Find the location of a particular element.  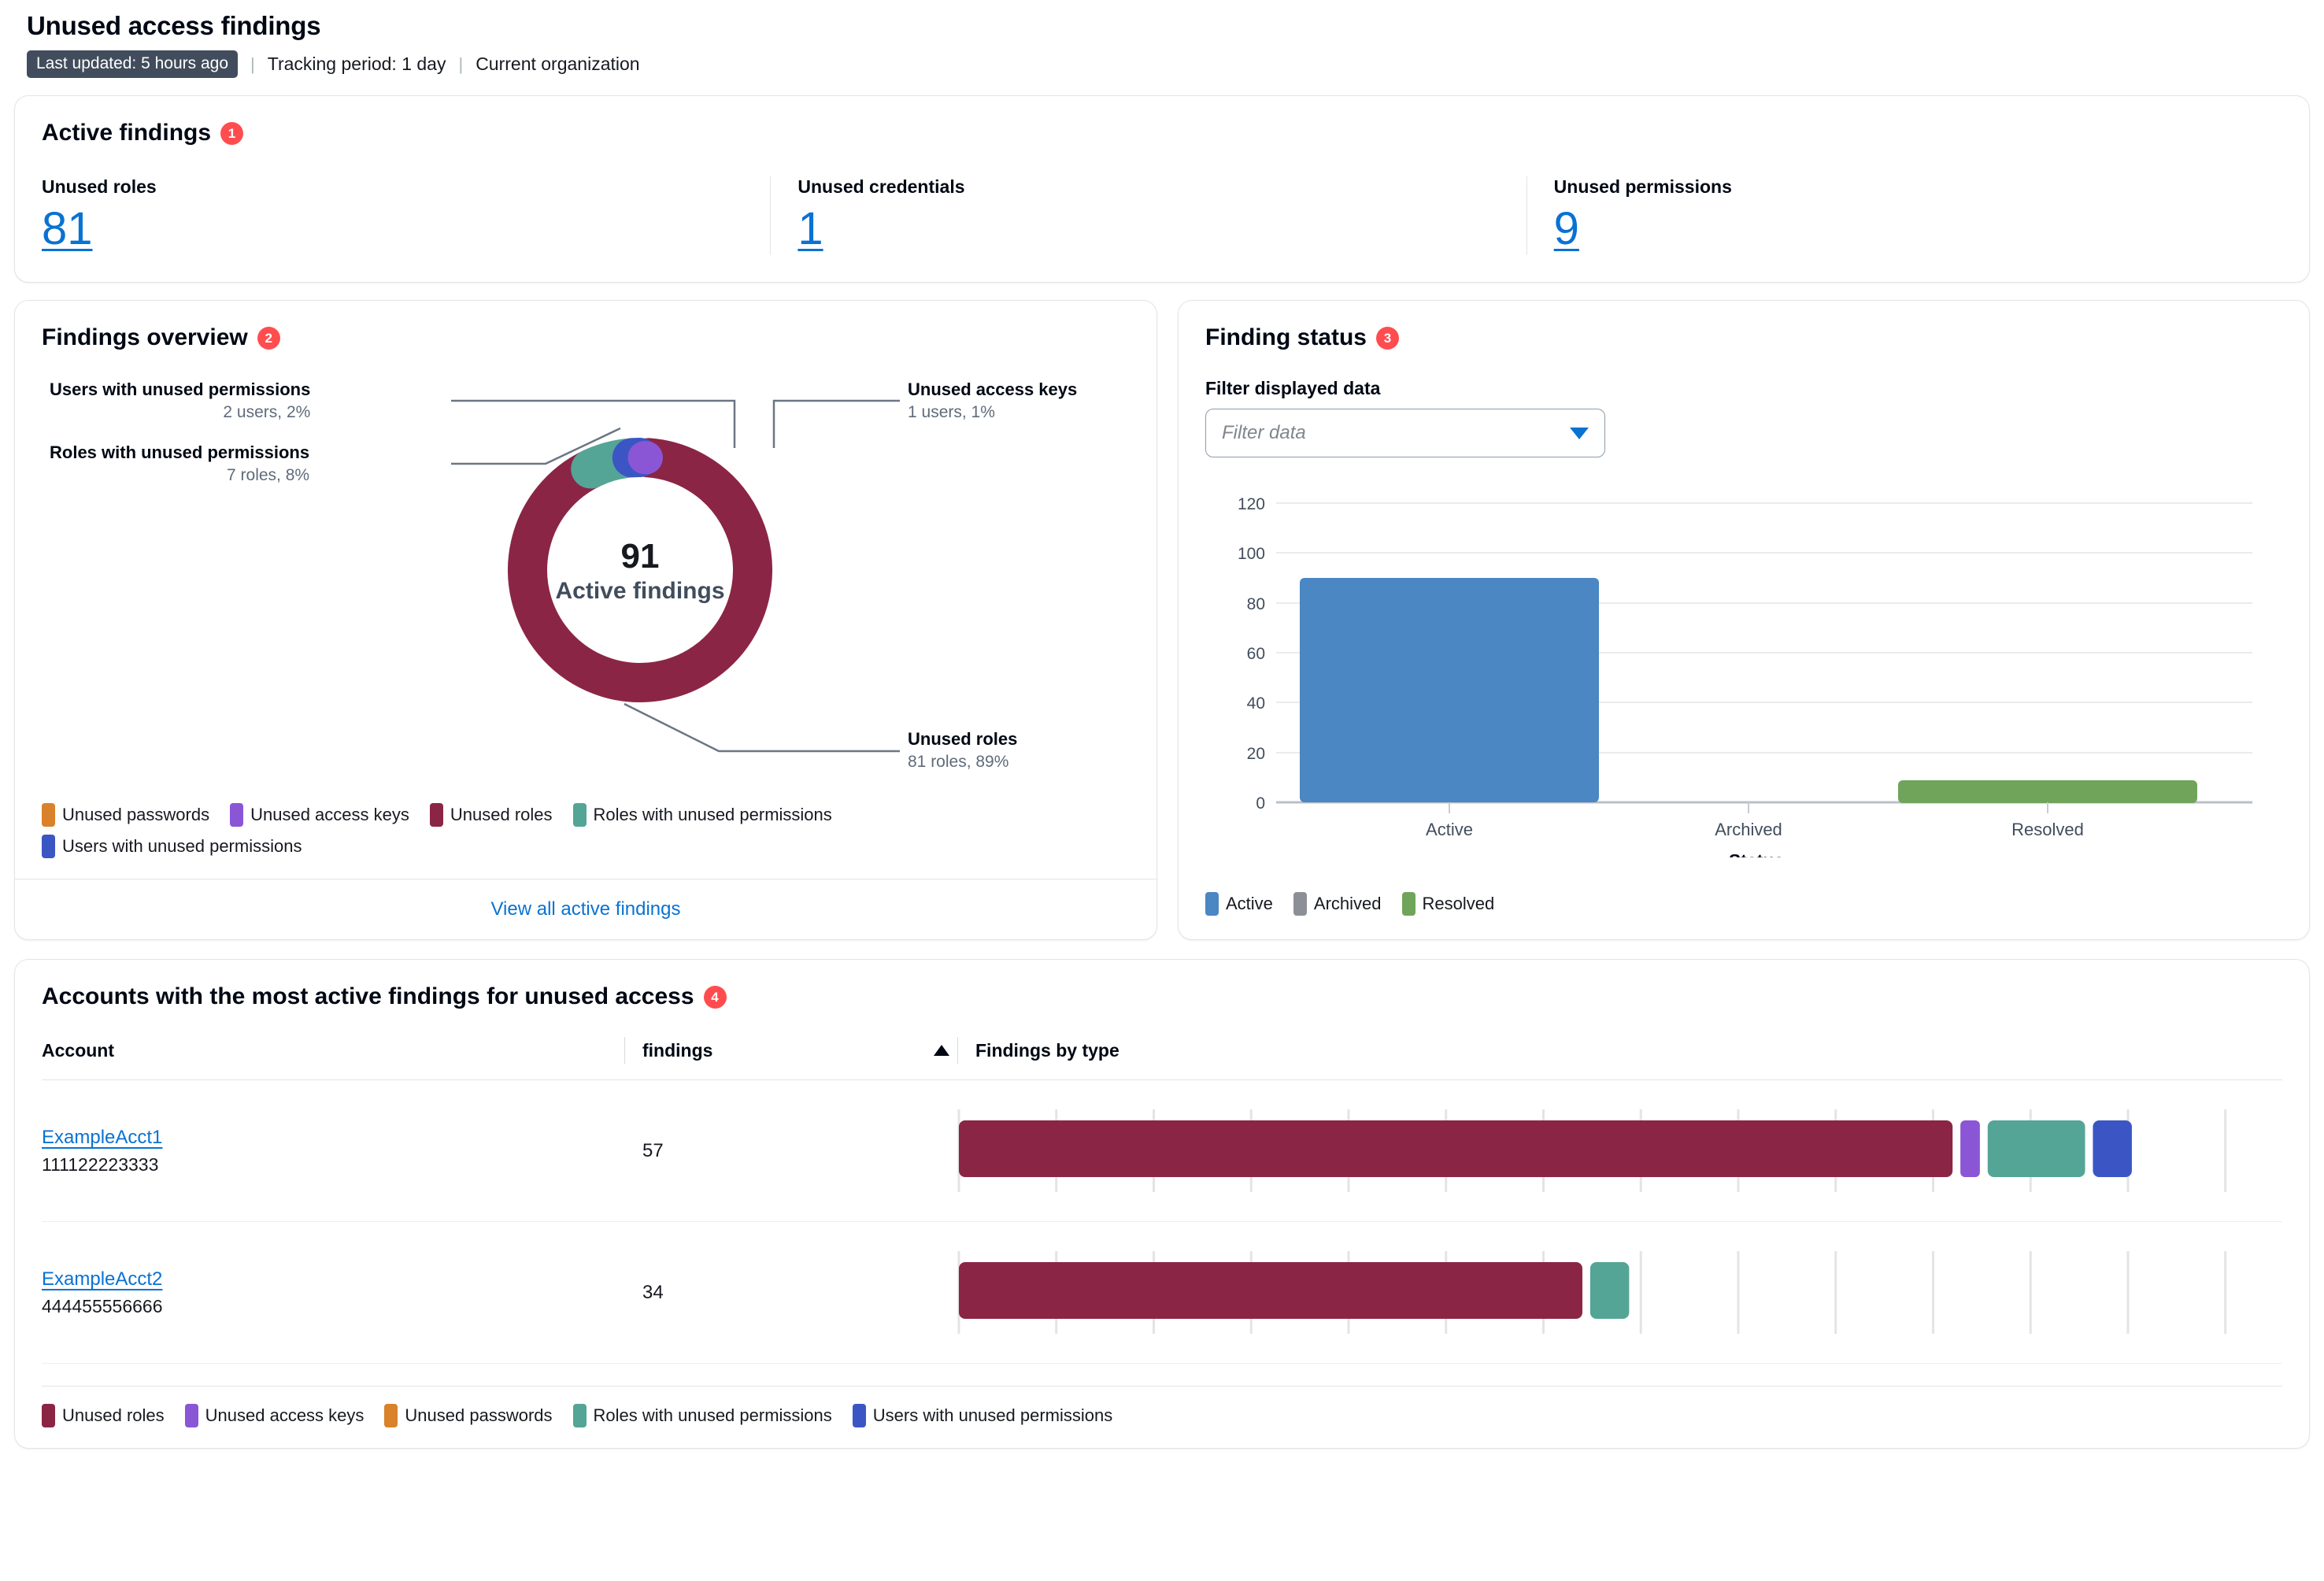

view-all-active-findings-link: View all active findings is located at coordinates (585, 909).